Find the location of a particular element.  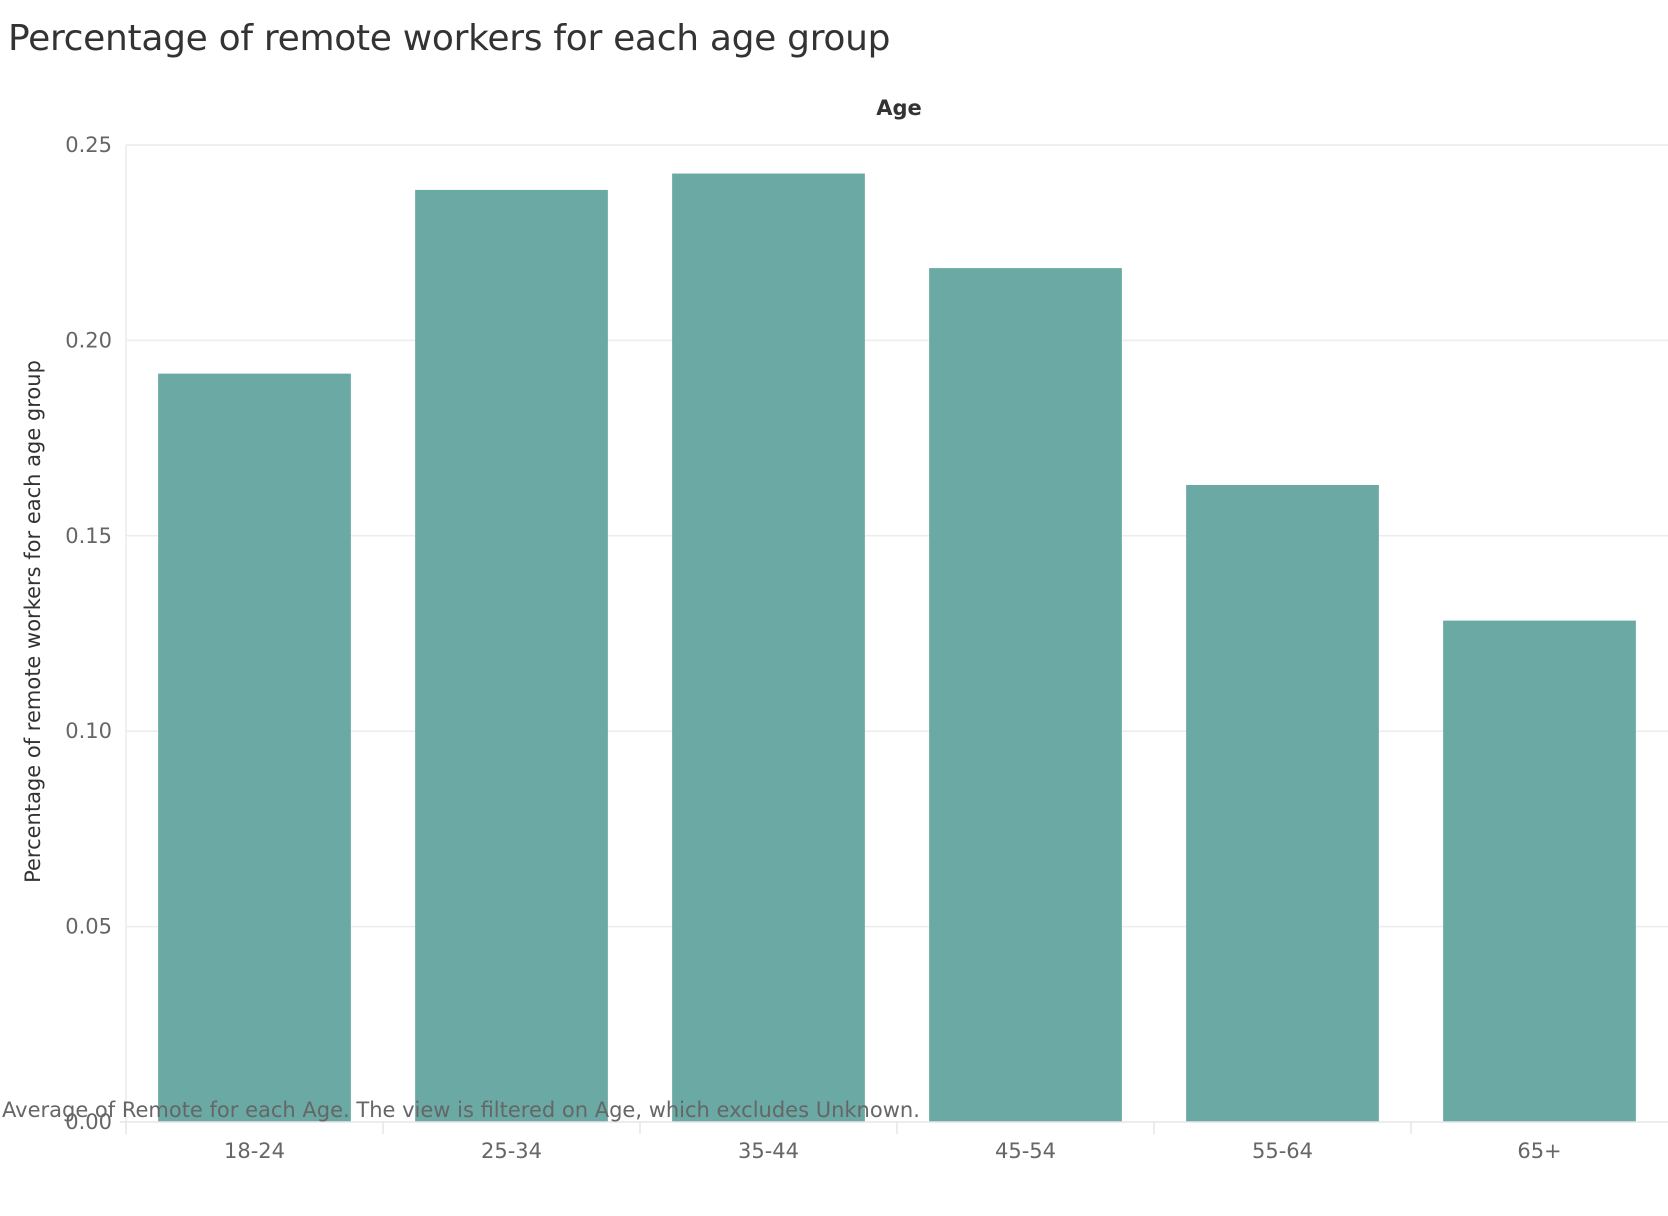

y-tick-label: 0.20 is located at coordinates (88, 340).